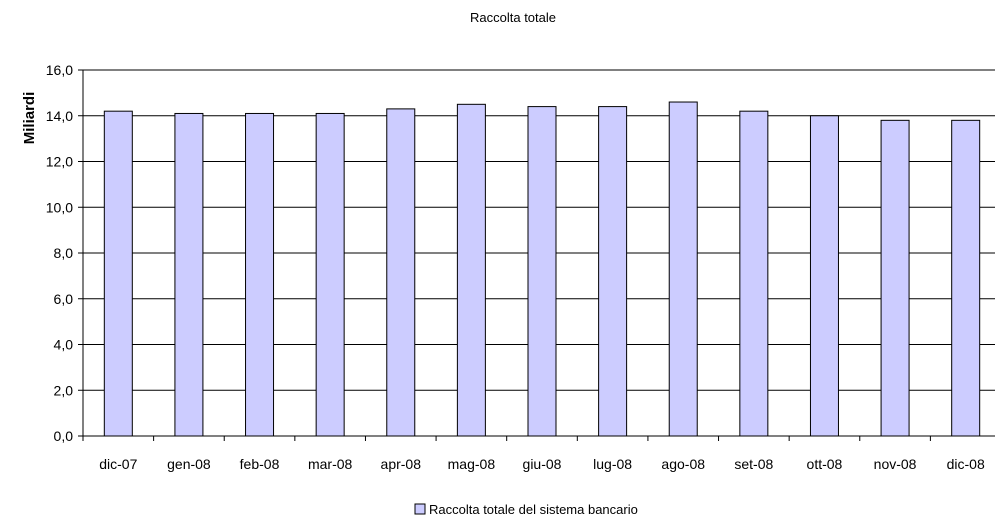  What do you see at coordinates (64, 345) in the screenshot?
I see `y-tick-label: 4,0` at bounding box center [64, 345].